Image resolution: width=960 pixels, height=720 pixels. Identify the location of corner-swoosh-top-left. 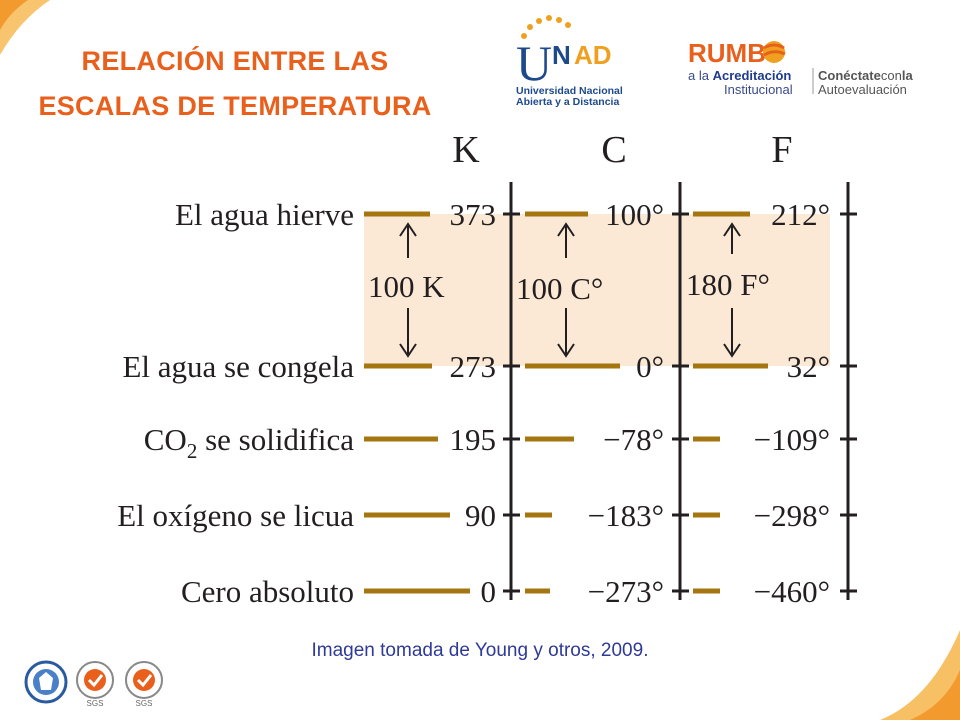
(25, 27).